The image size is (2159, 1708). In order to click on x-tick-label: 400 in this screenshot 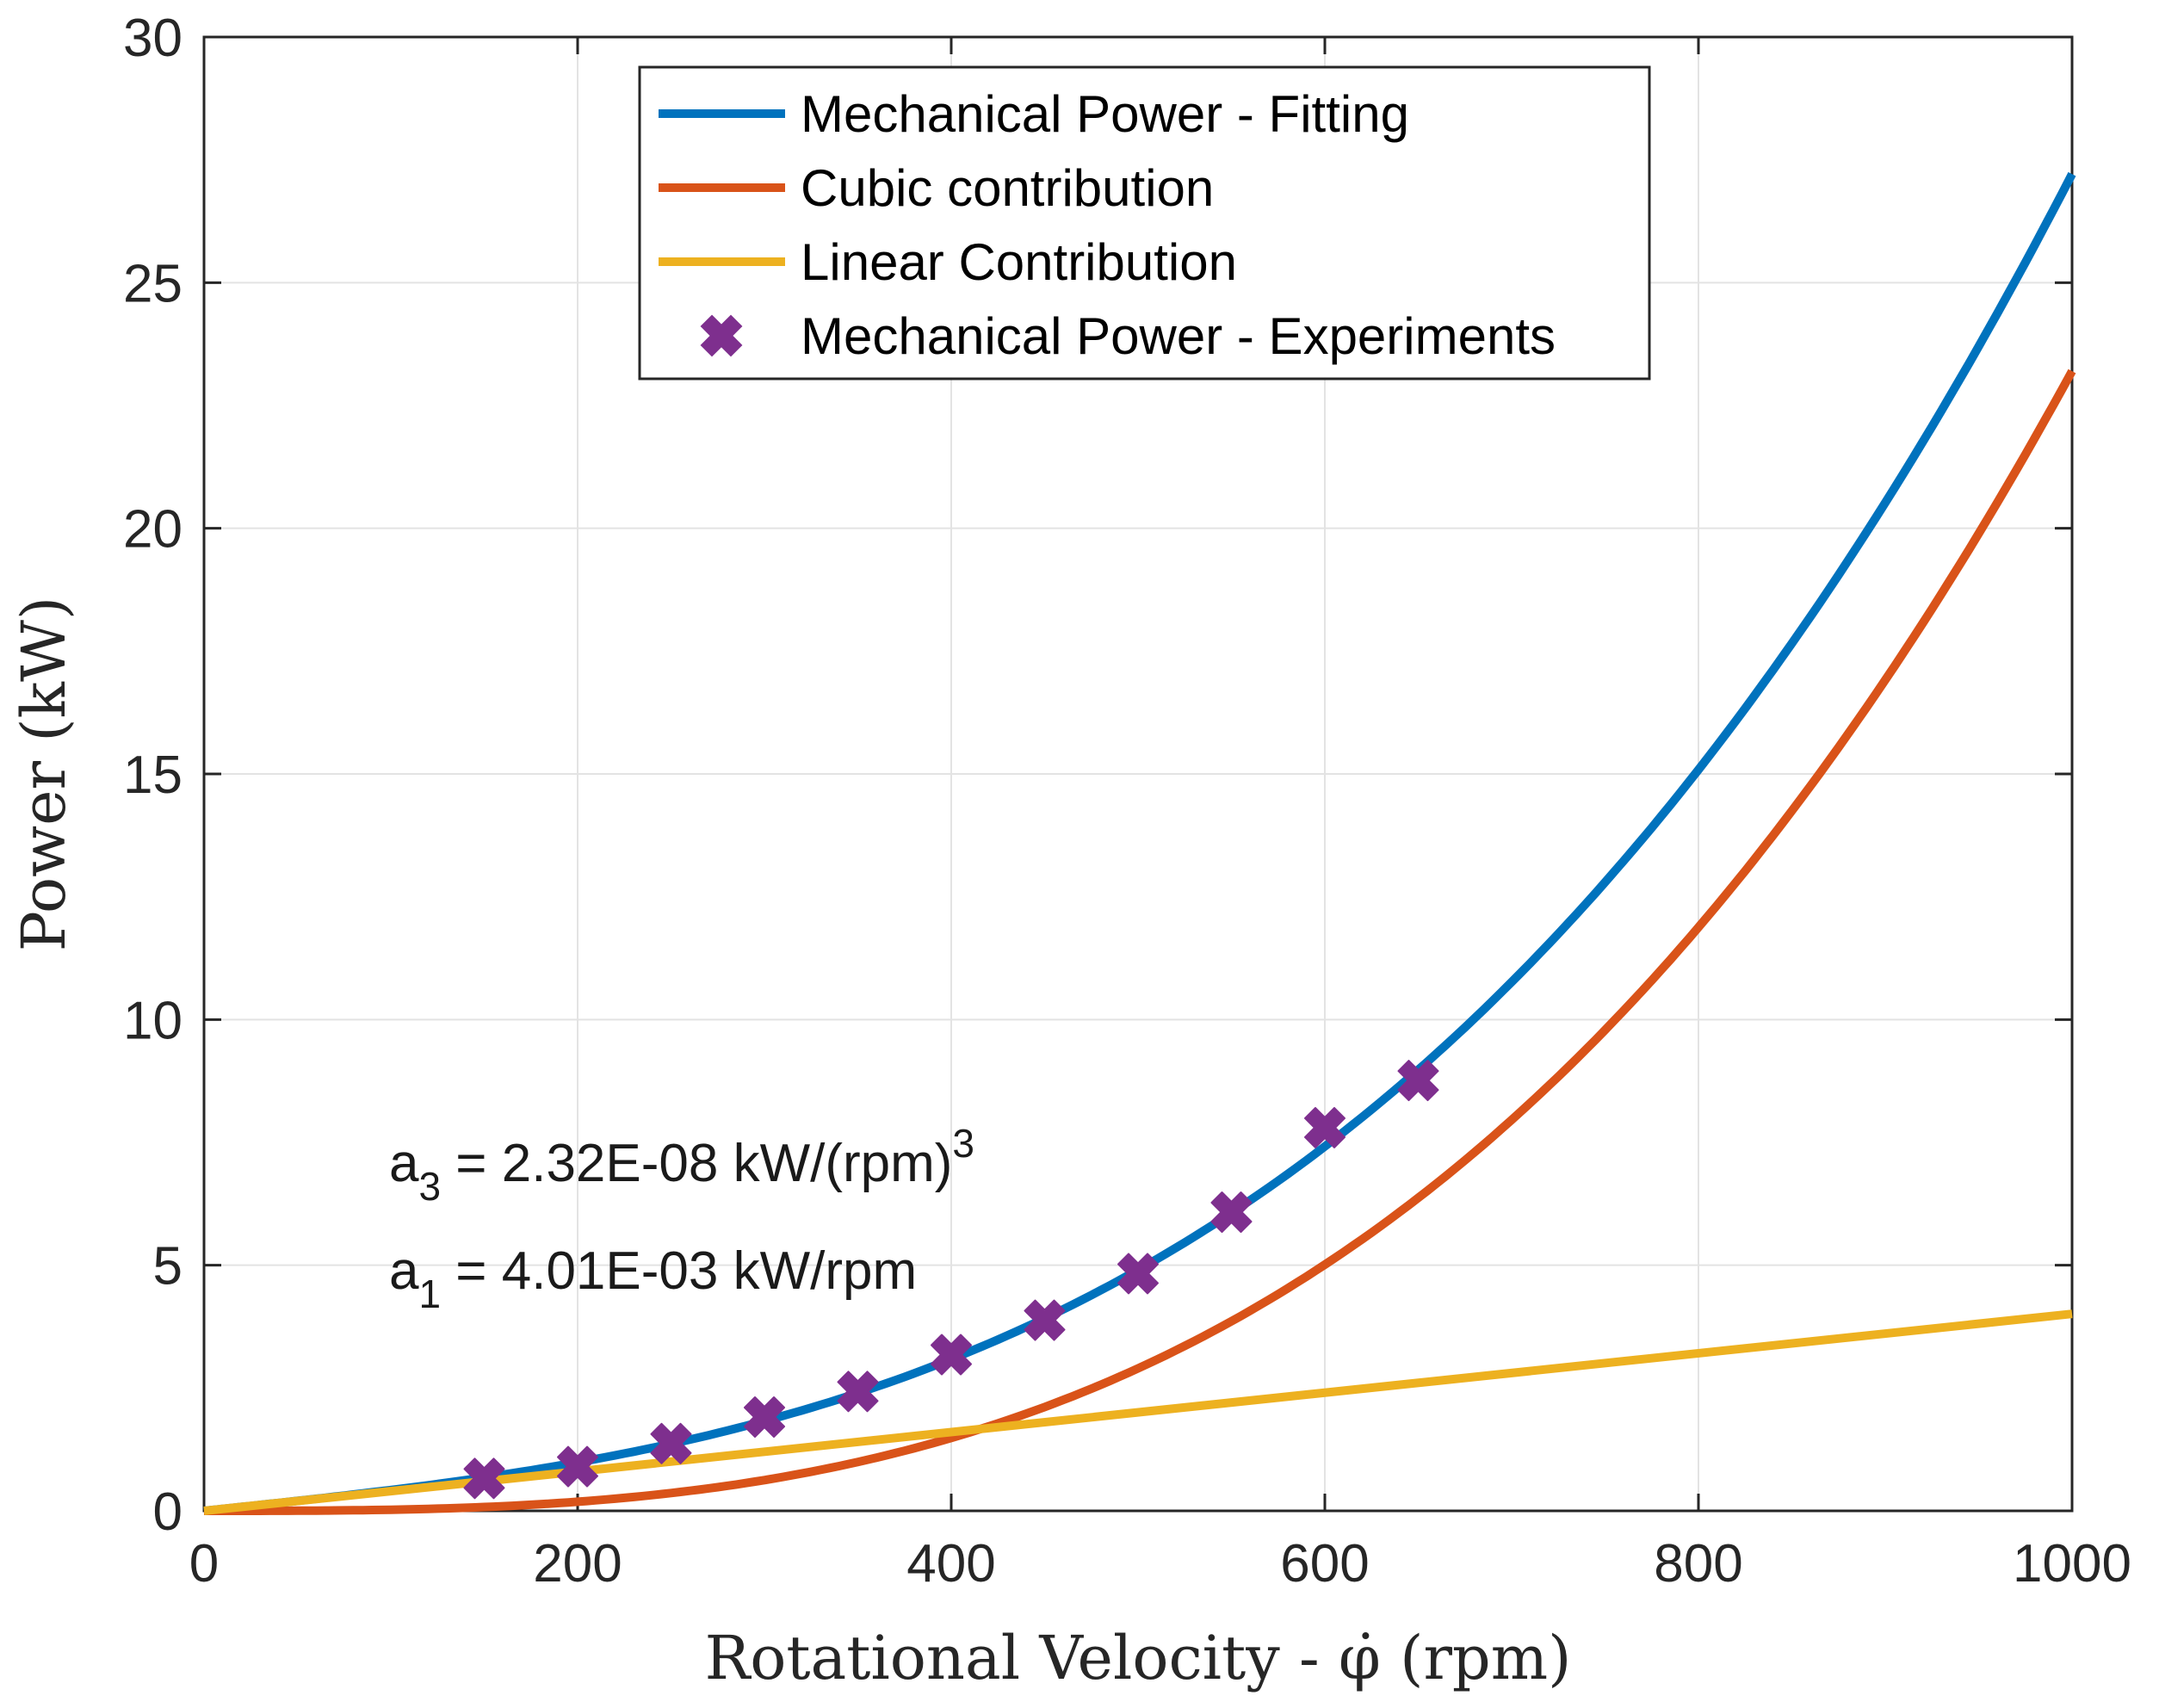, I will do `click(951, 1564)`.